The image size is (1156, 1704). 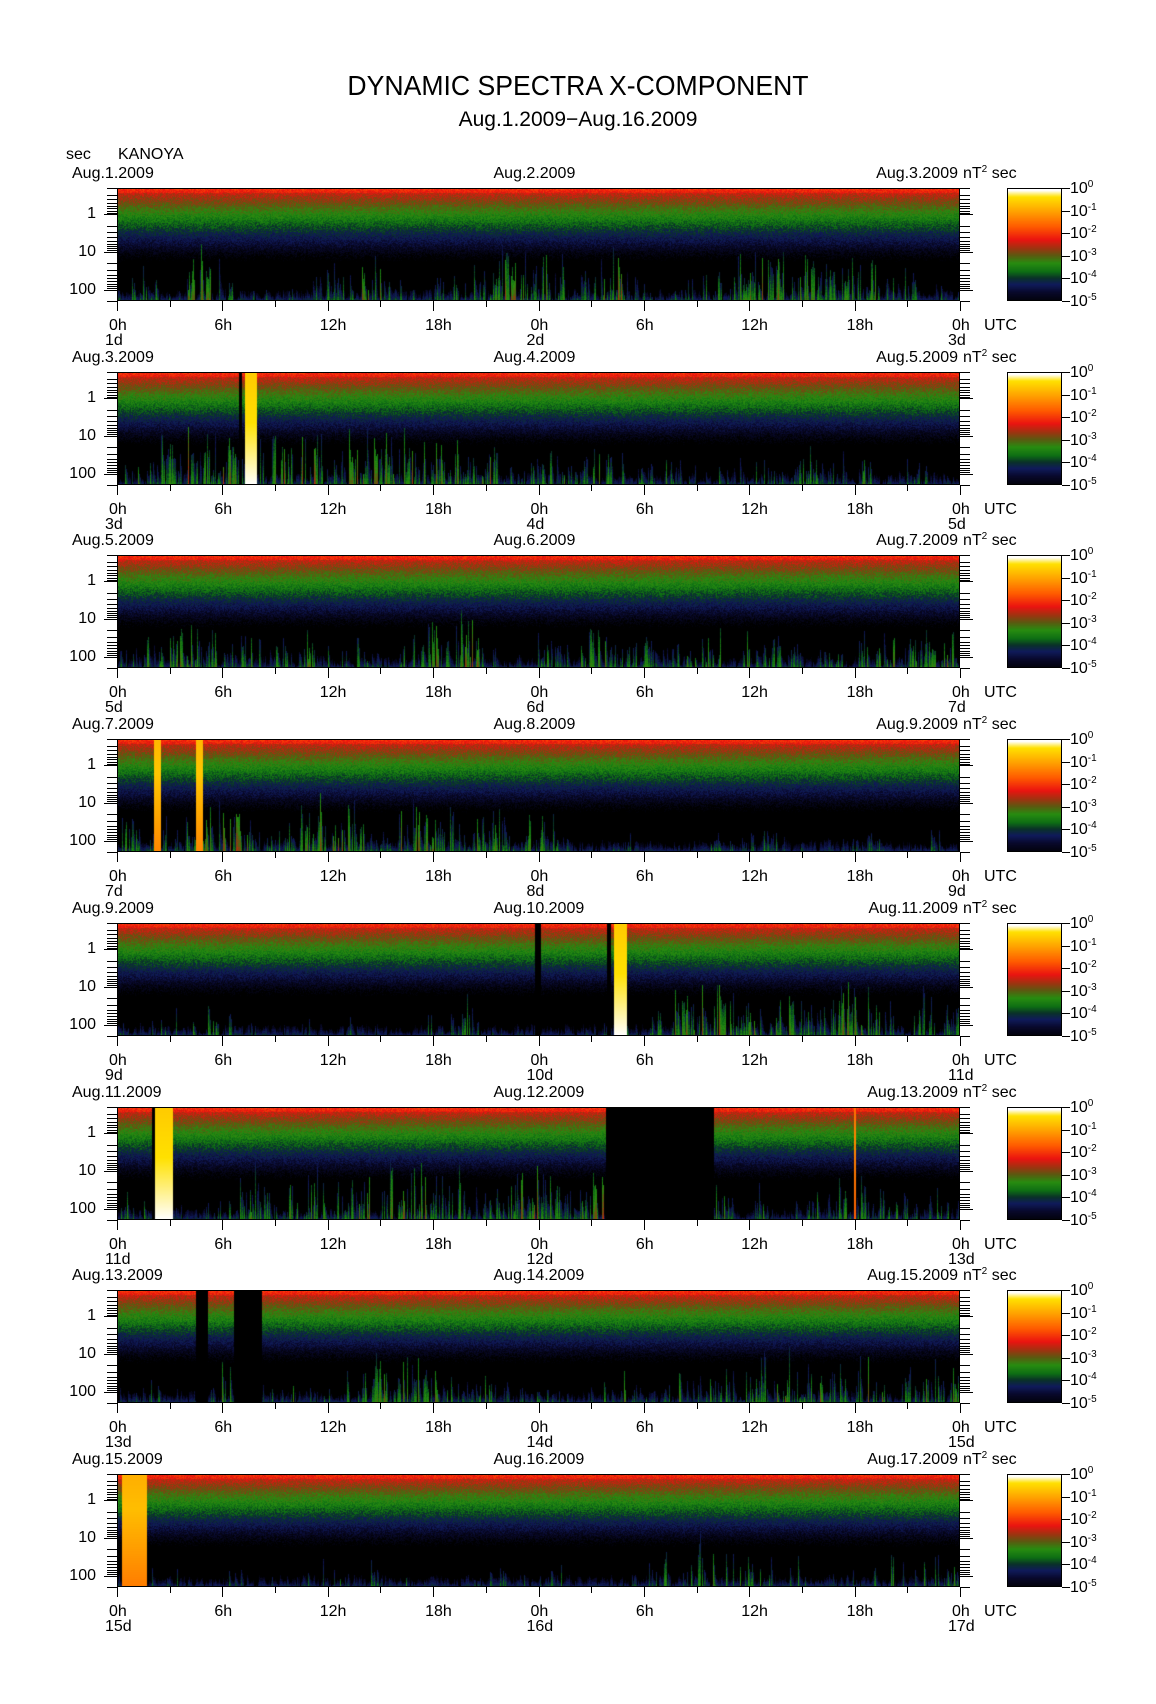 What do you see at coordinates (114, 340) in the screenshot?
I see `day-label: 1d` at bounding box center [114, 340].